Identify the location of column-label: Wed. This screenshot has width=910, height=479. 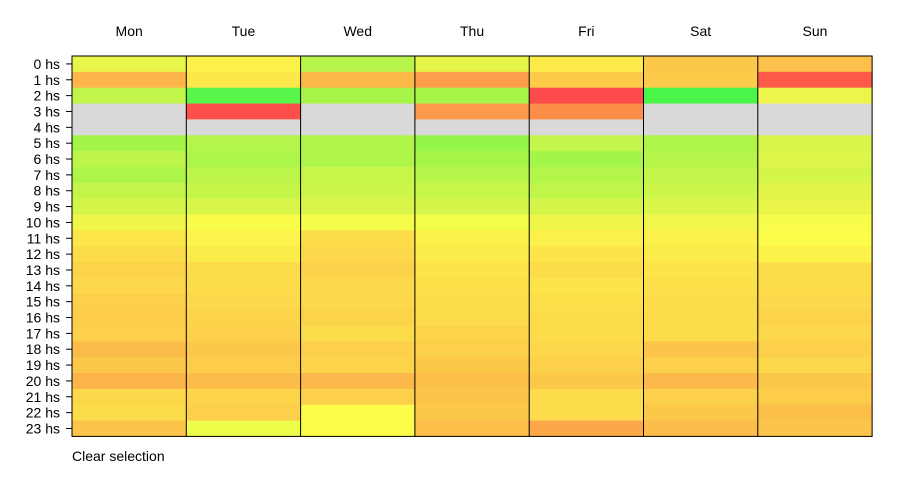
(357, 31).